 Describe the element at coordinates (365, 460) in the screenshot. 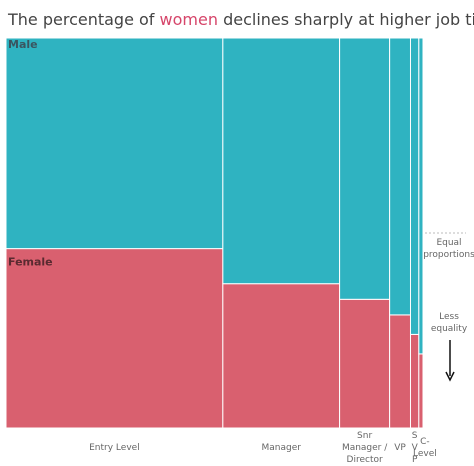

I see `x-tick-line: Director` at that location.